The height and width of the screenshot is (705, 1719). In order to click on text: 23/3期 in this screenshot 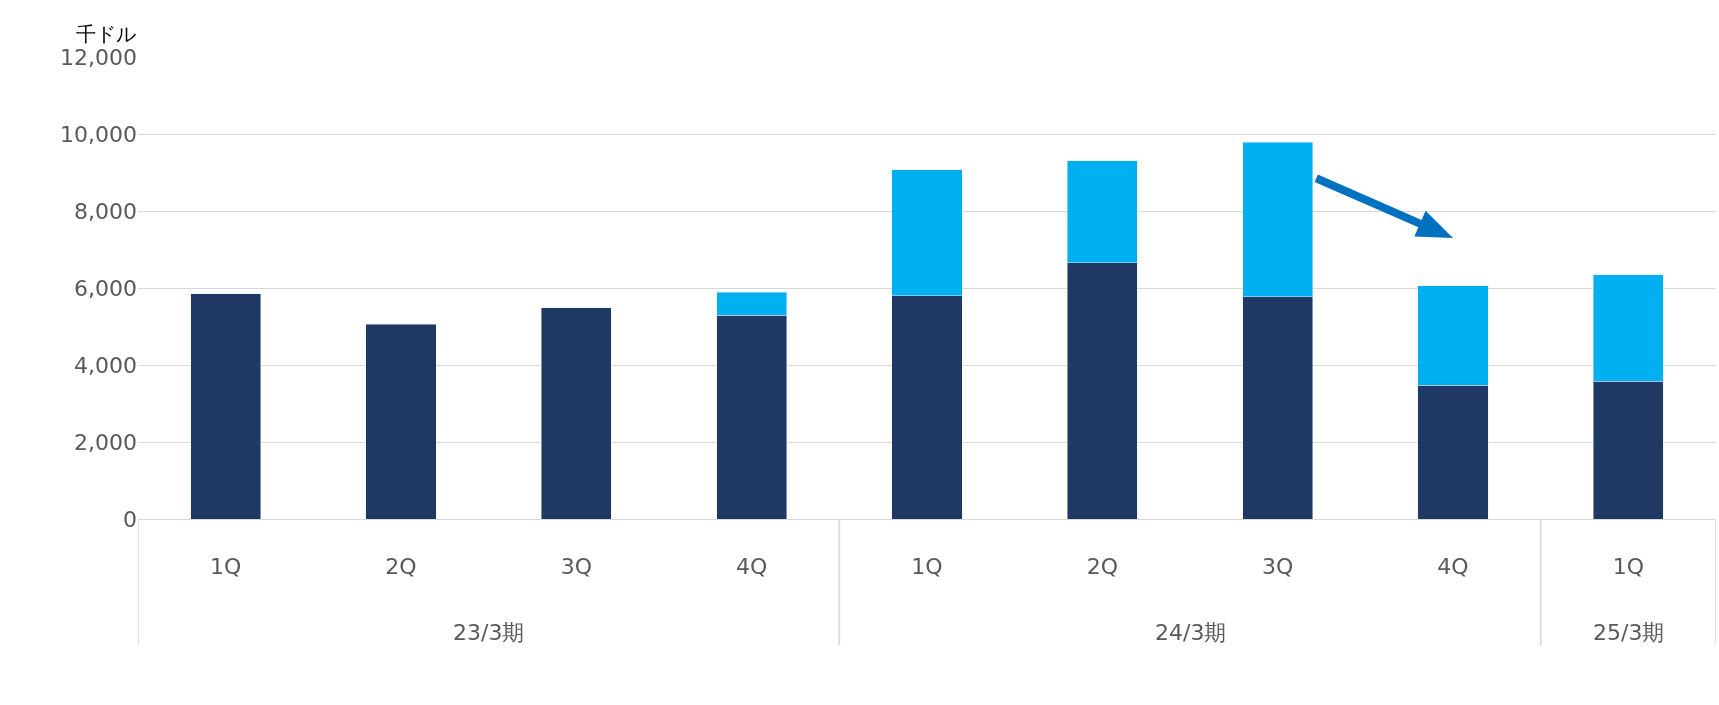, I will do `click(489, 632)`.